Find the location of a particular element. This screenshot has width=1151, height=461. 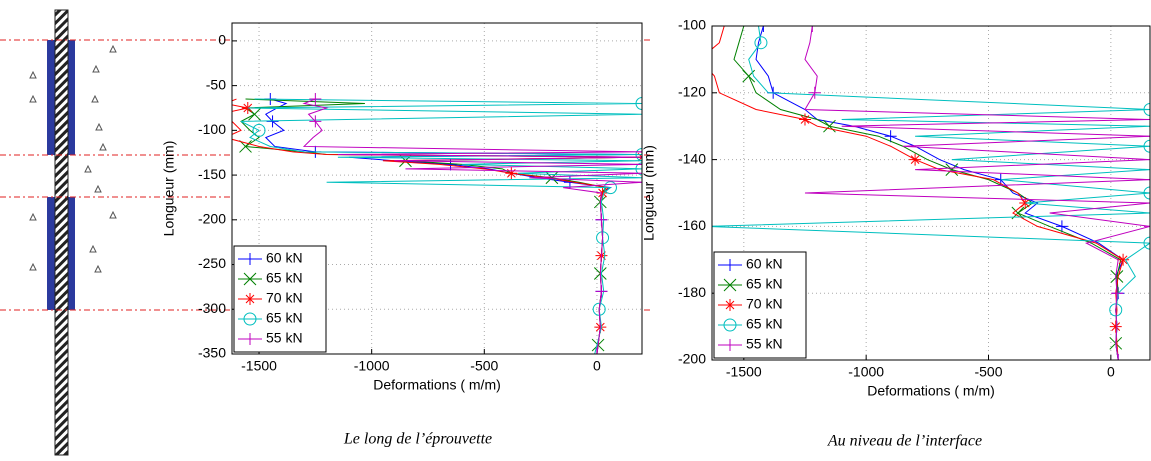

y-tick-label: -250 is located at coordinates (212, 263).